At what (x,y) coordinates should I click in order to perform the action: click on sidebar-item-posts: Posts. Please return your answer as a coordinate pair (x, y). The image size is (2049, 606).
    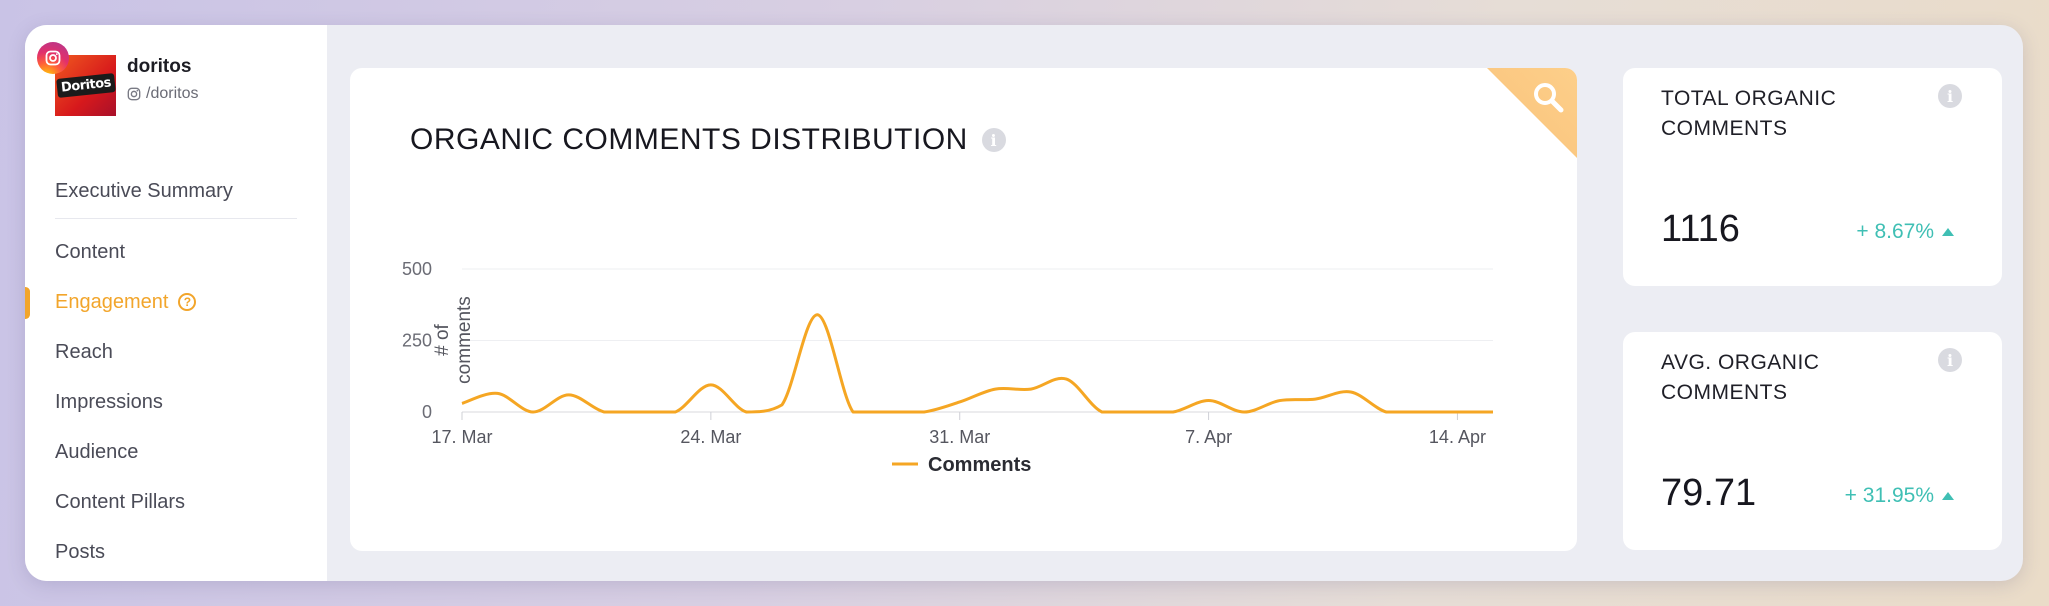
    Looking at the image, I should click on (176, 552).